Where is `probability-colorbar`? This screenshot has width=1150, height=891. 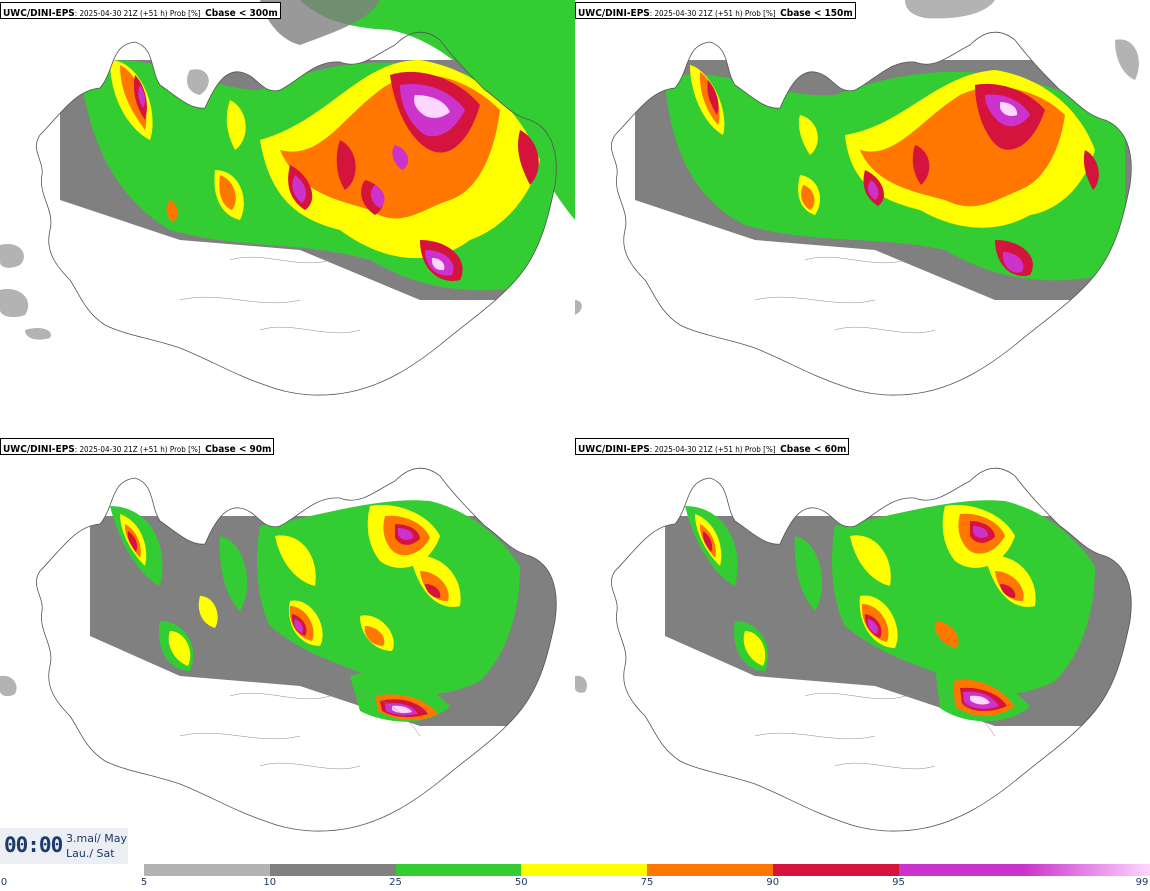 probability-colorbar is located at coordinates (647, 870).